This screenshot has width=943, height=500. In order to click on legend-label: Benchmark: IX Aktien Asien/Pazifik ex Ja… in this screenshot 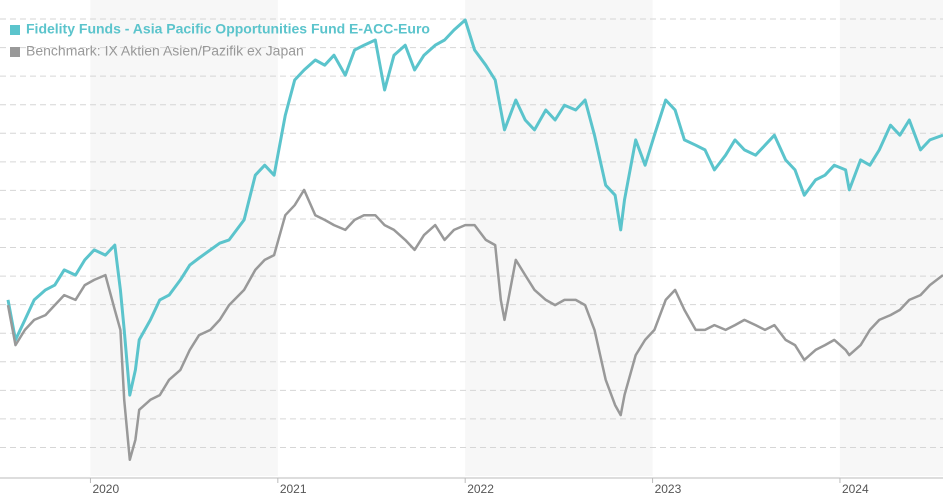, I will do `click(165, 51)`.